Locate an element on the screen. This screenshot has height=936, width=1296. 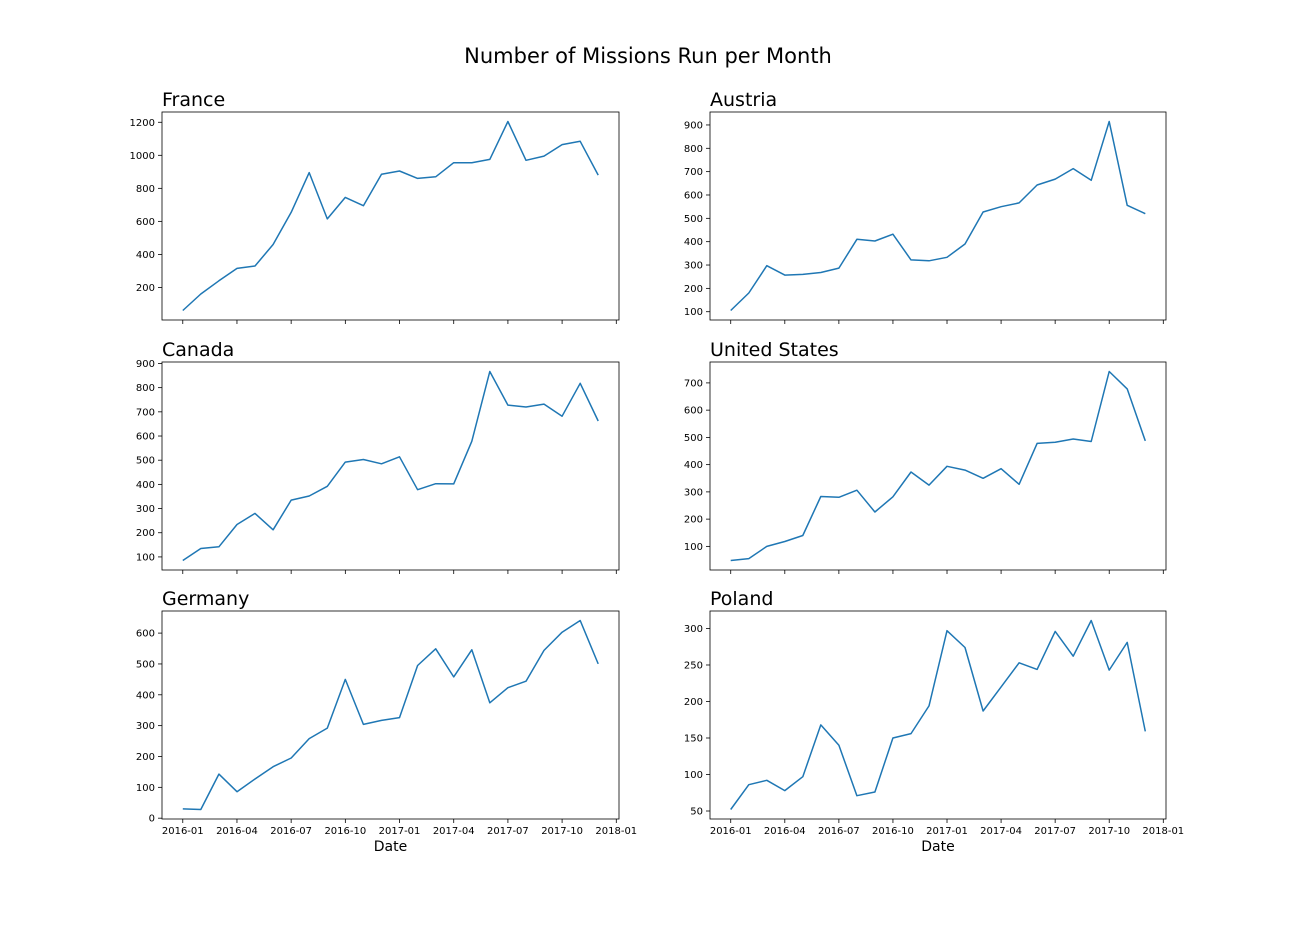
subplot-austria: Austria 100 200 300 400 500 600 700 800 900 is located at coordinates (925, 206).